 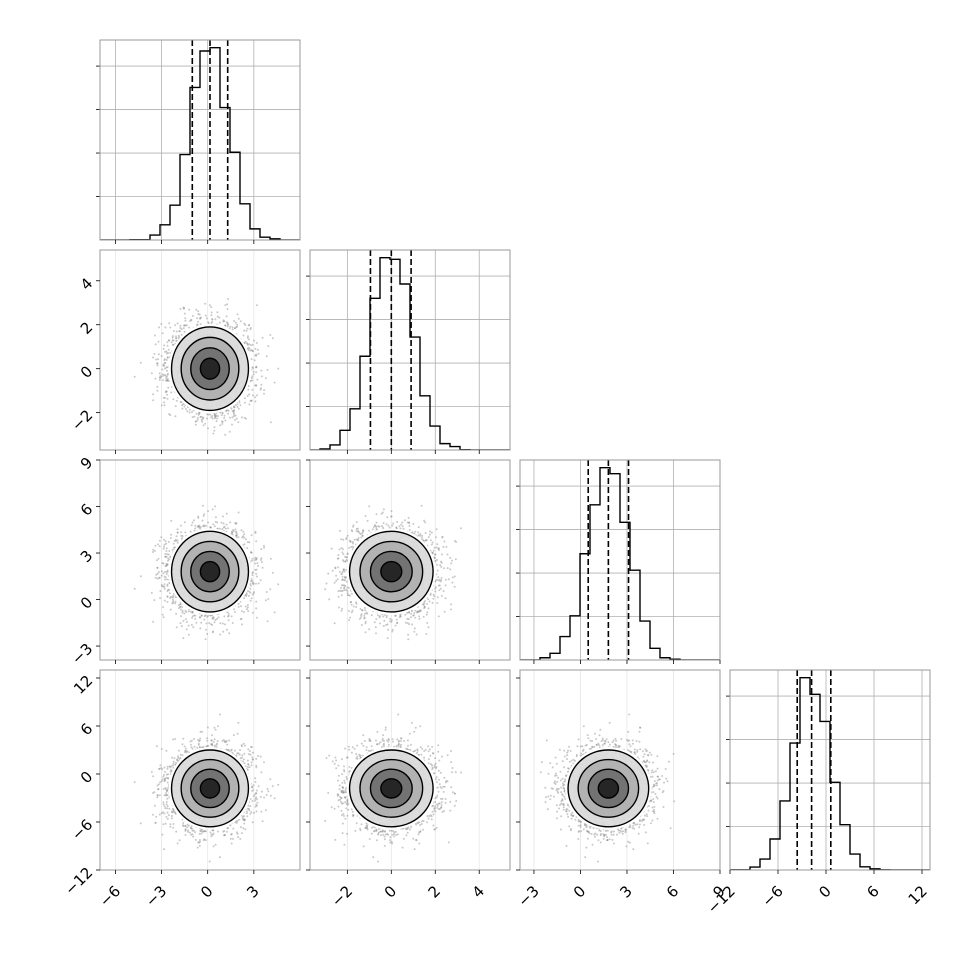 I want to click on panel-frame, so click(x=200, y=140).